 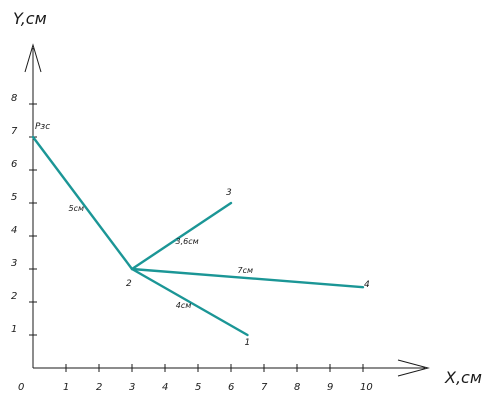 What do you see at coordinates (187, 241) in the screenshot?
I see `segment-length-label: 3,6см` at bounding box center [187, 241].